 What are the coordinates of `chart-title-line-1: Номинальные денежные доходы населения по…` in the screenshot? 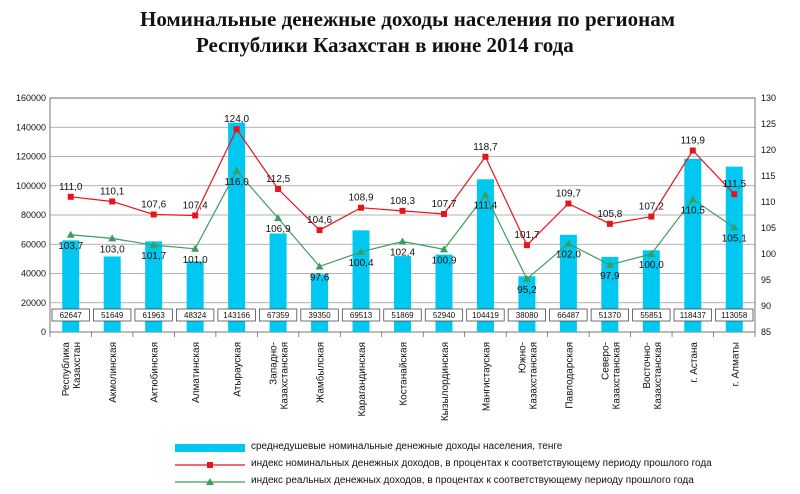 It's located at (407, 19).